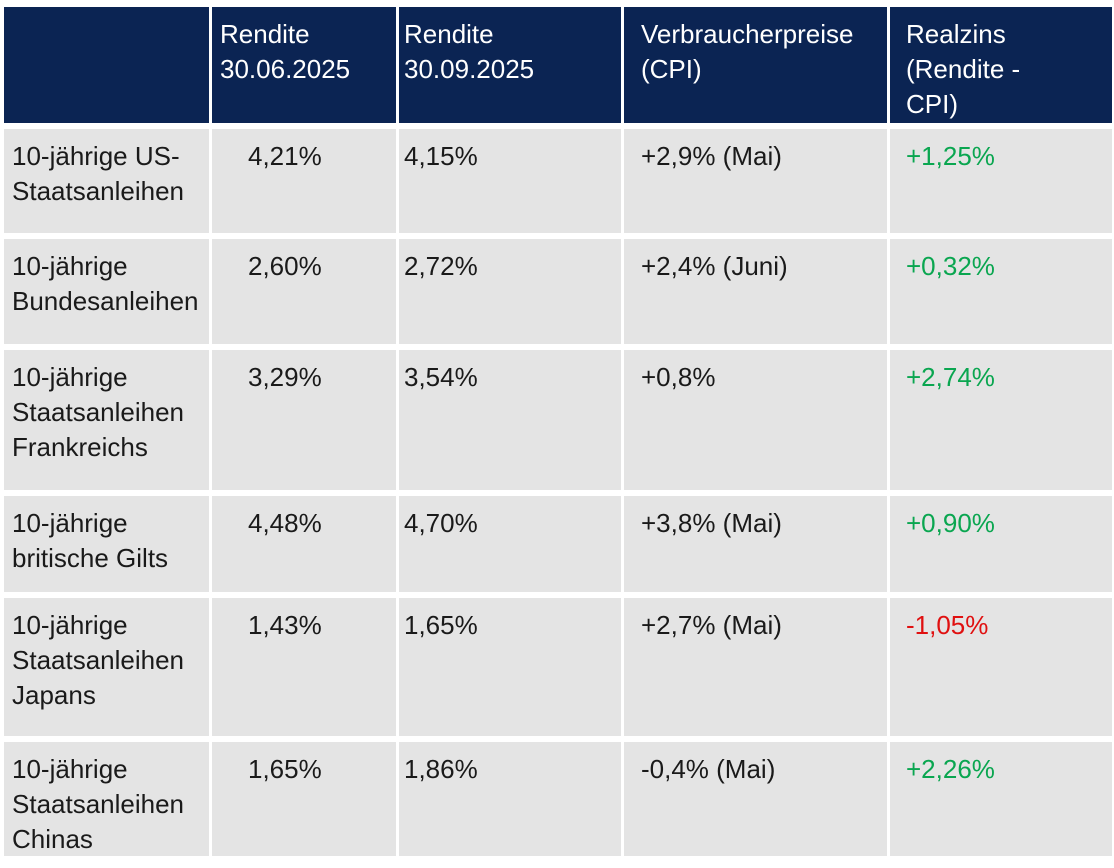 This screenshot has width=1114, height=868. Describe the element at coordinates (1001, 799) in the screenshot. I see `realzins-china: +2,26%` at that location.